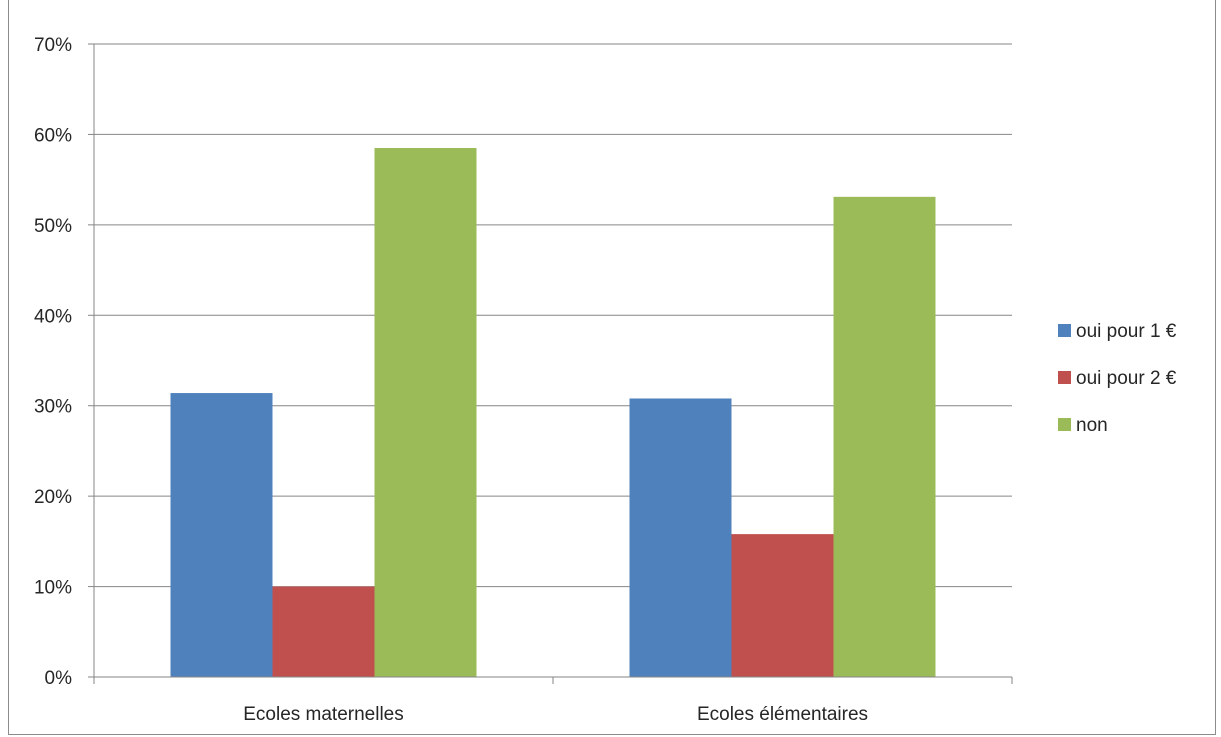 Image resolution: width=1221 pixels, height=737 pixels. What do you see at coordinates (53, 316) in the screenshot?
I see `y-tick-label: 40%` at bounding box center [53, 316].